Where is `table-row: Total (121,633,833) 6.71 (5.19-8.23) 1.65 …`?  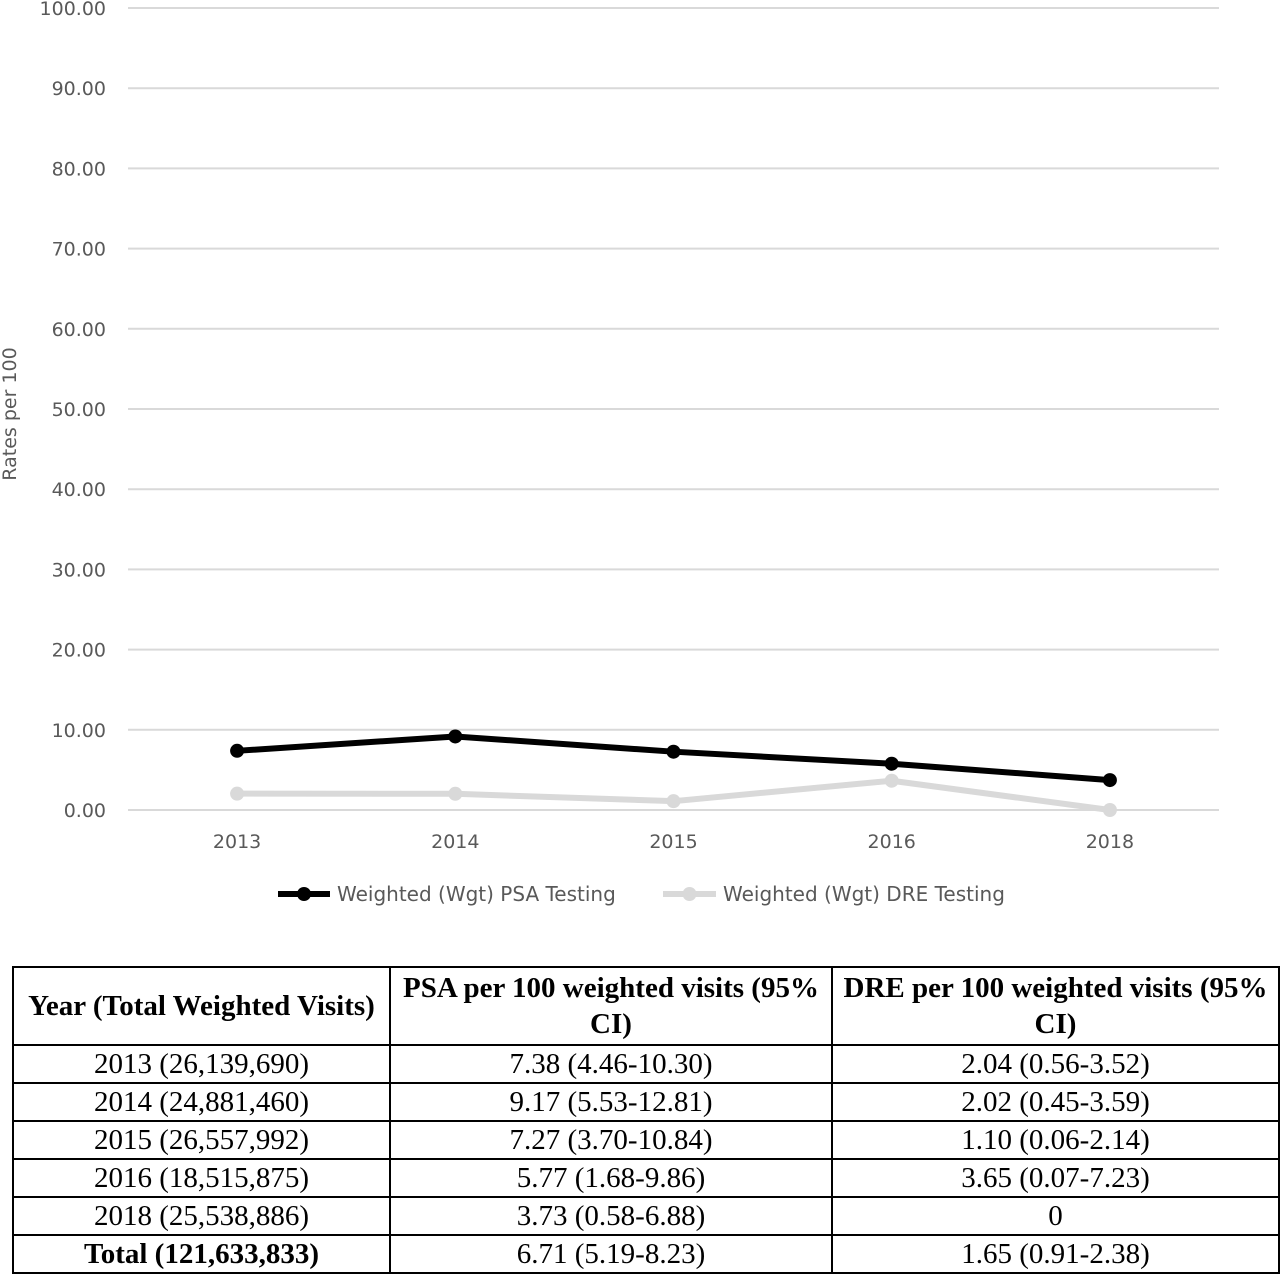 table-row: Total (121,633,833) 6.71 (5.19-8.23) 1.65 … is located at coordinates (646, 1254).